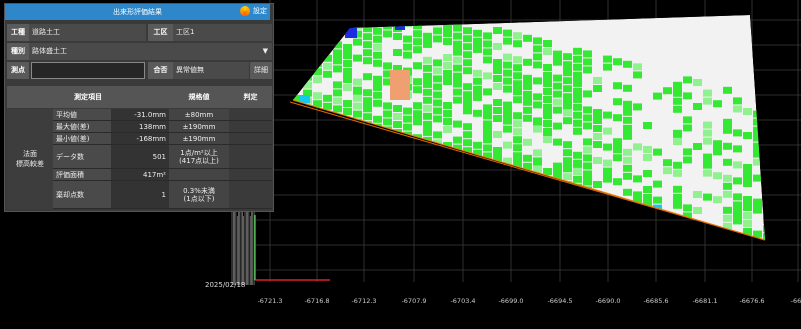 The height and width of the screenshot is (329, 801). What do you see at coordinates (82, 126) in the screenshot?
I see `row-item: 最大値(差)` at bounding box center [82, 126].